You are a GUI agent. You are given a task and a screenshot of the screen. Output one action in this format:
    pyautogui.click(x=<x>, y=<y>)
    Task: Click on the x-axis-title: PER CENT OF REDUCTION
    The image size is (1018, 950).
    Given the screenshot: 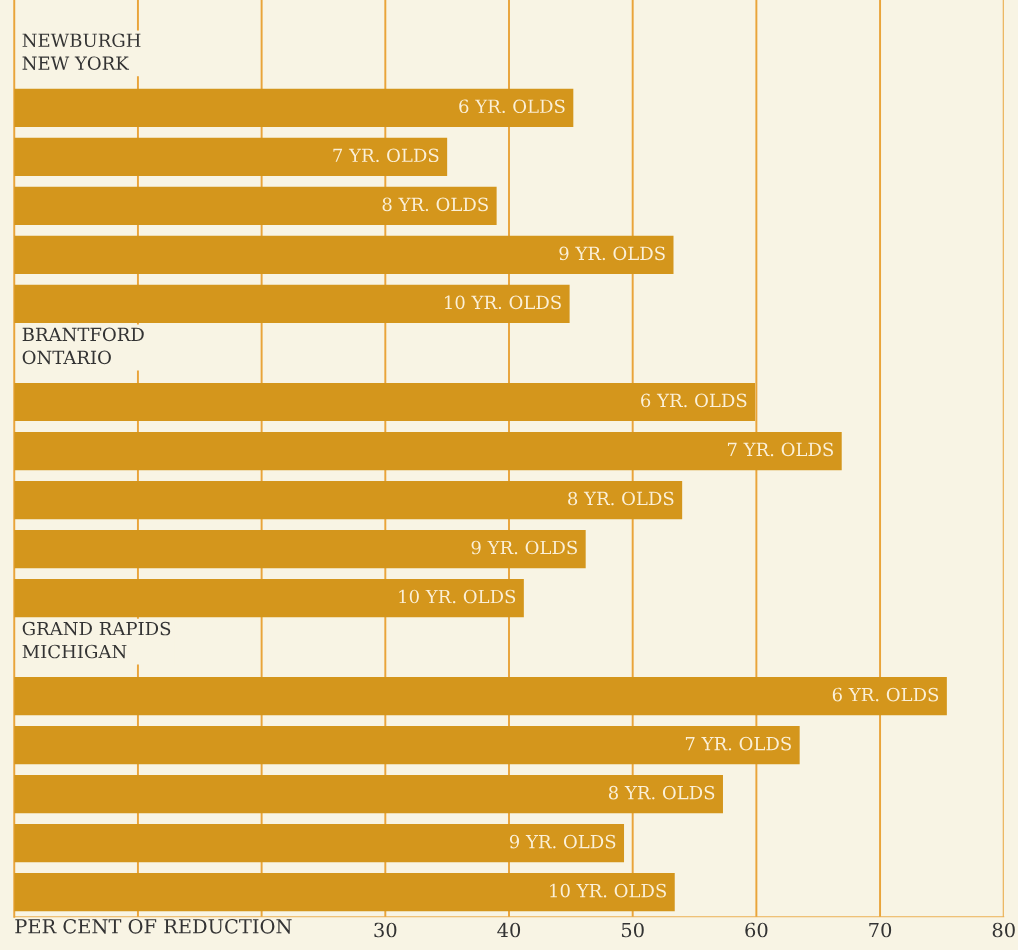 What is the action you would take?
    pyautogui.click(x=153, y=926)
    